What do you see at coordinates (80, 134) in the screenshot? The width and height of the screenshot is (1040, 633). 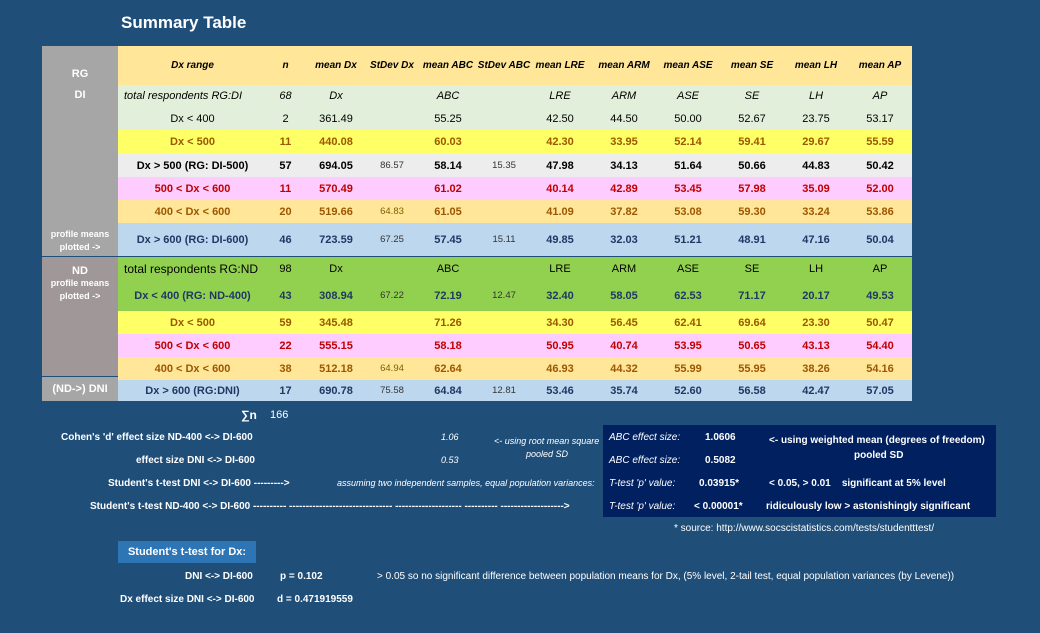 I see `side-rg-di: RG DI` at bounding box center [80, 134].